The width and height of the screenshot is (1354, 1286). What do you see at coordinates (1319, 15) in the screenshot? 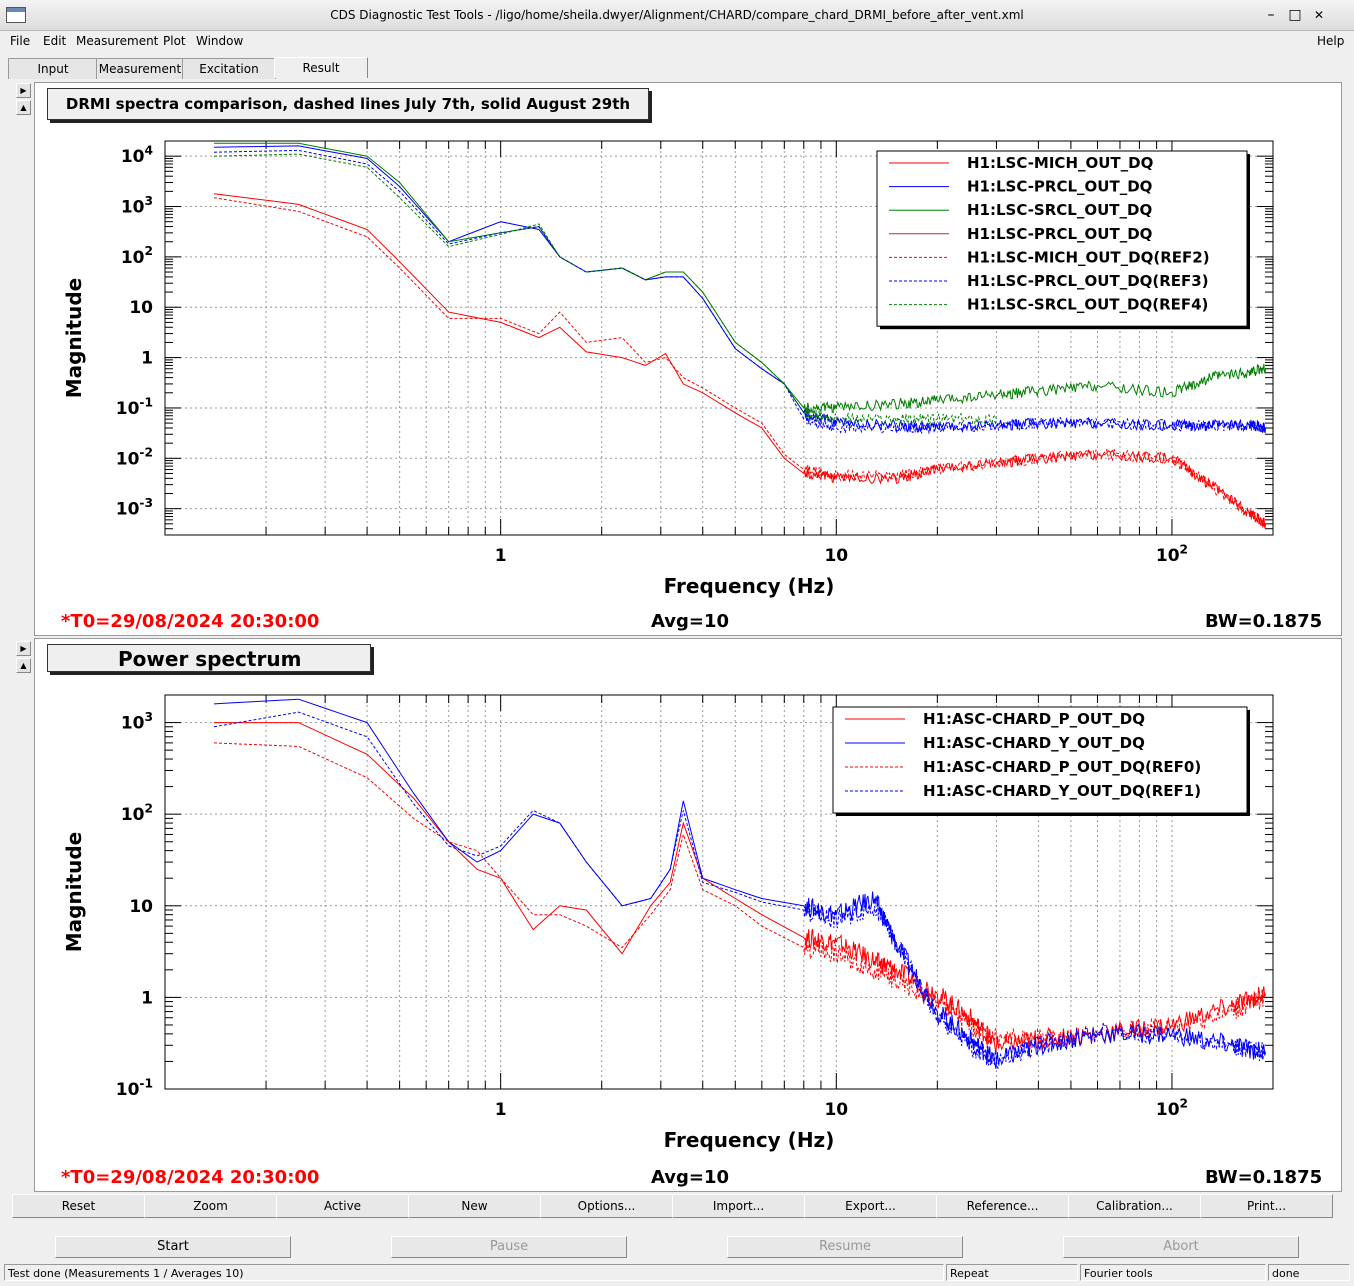
I see `close-icon: ✕` at bounding box center [1319, 15].